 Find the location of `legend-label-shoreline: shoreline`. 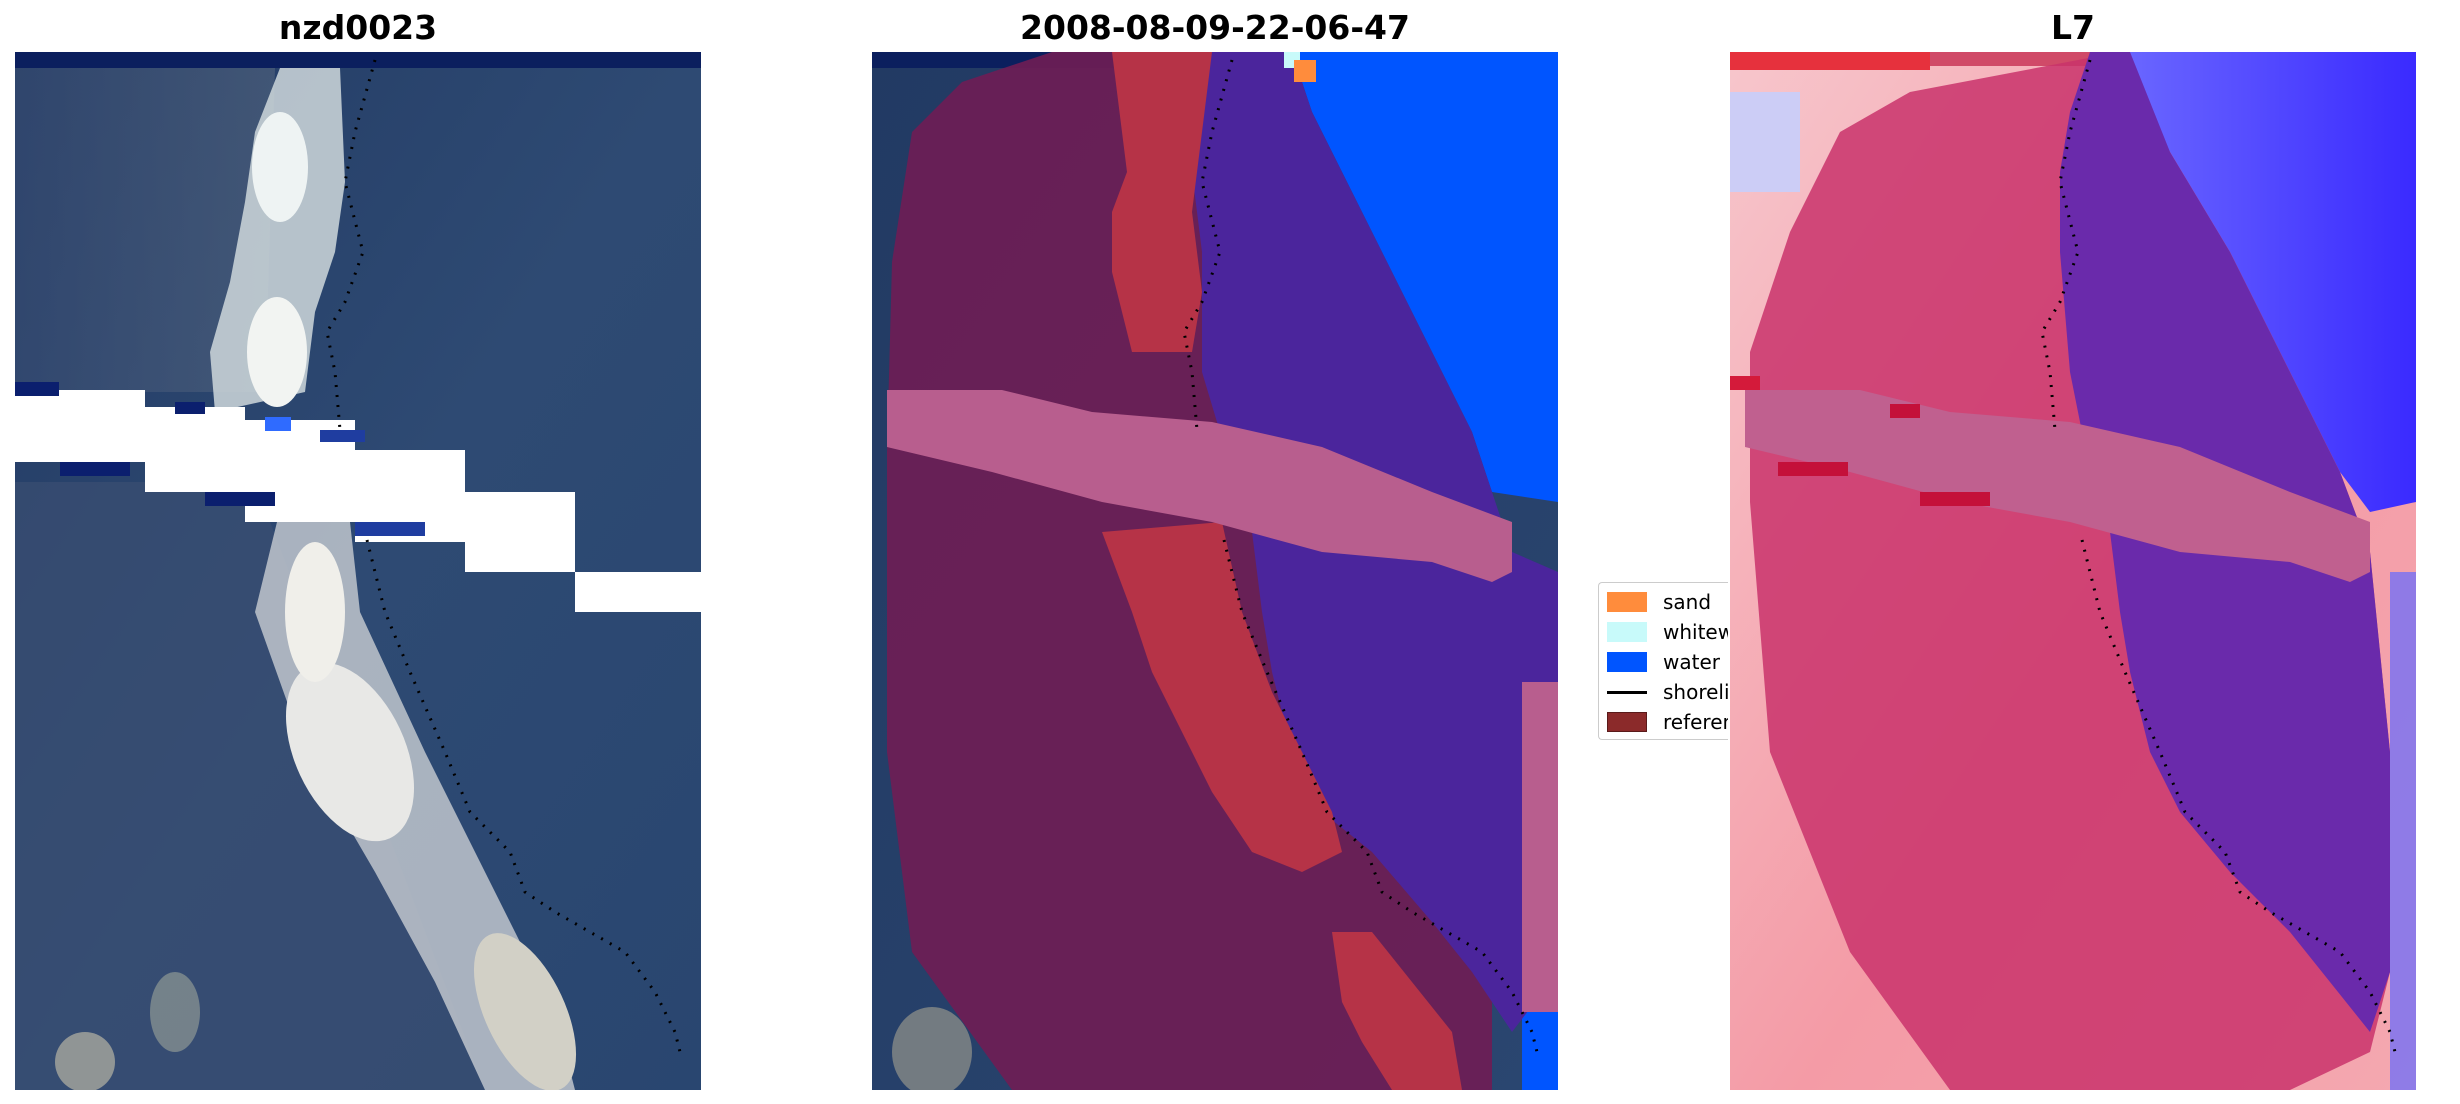

legend-label-shoreline: shoreline is located at coordinates (1695, 692).